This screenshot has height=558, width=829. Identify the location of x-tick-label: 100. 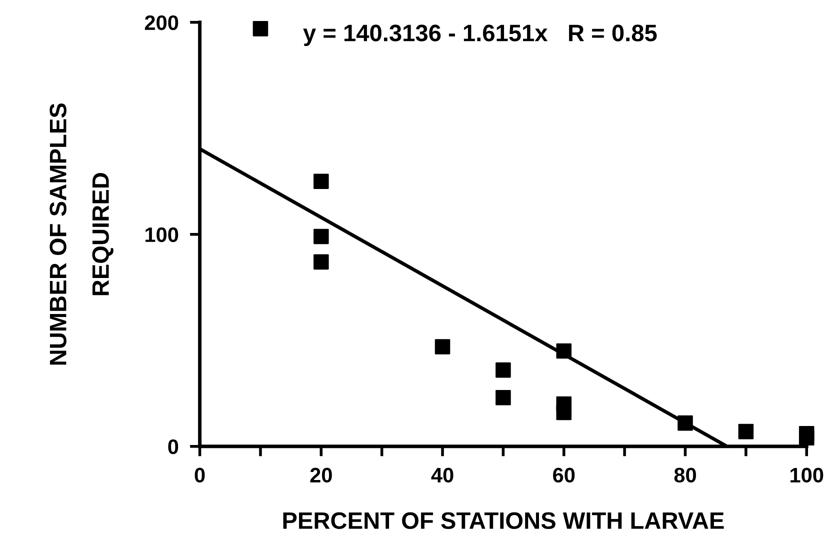
(807, 475).